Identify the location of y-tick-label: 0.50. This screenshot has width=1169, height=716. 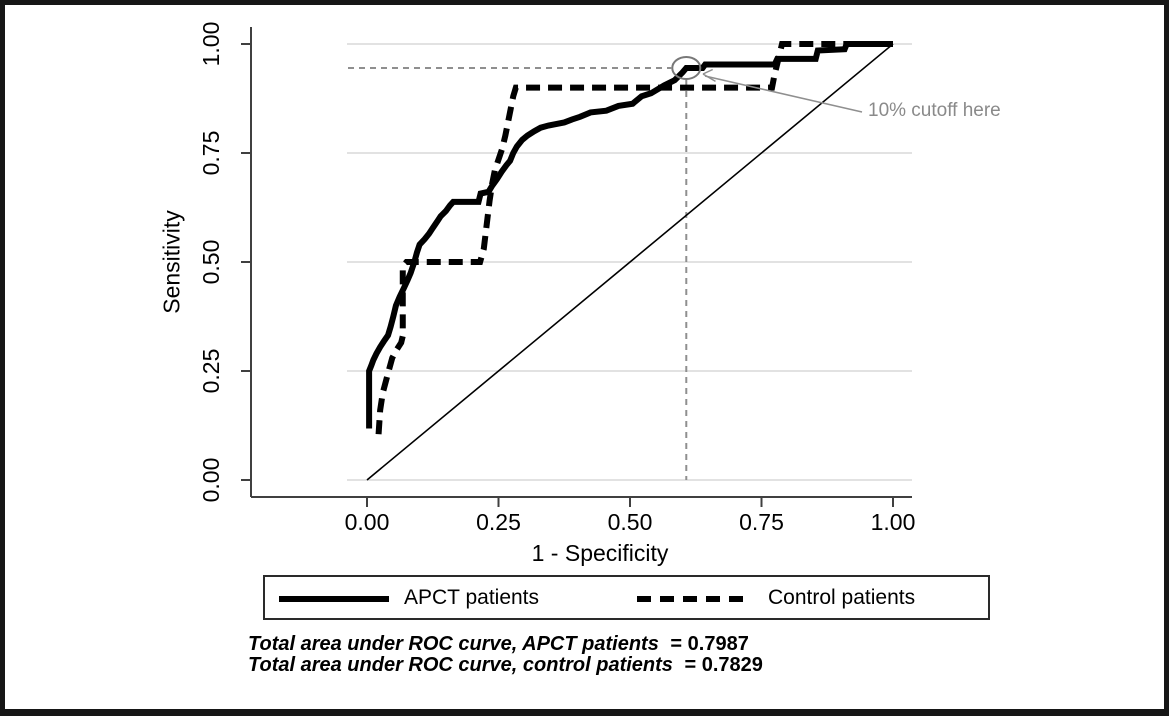
(211, 262).